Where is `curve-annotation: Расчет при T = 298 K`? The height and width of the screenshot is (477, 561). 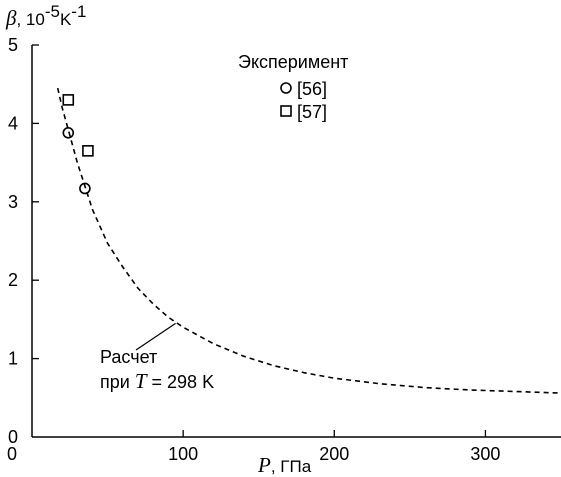 curve-annotation: Расчет при T = 298 K is located at coordinates (157, 357).